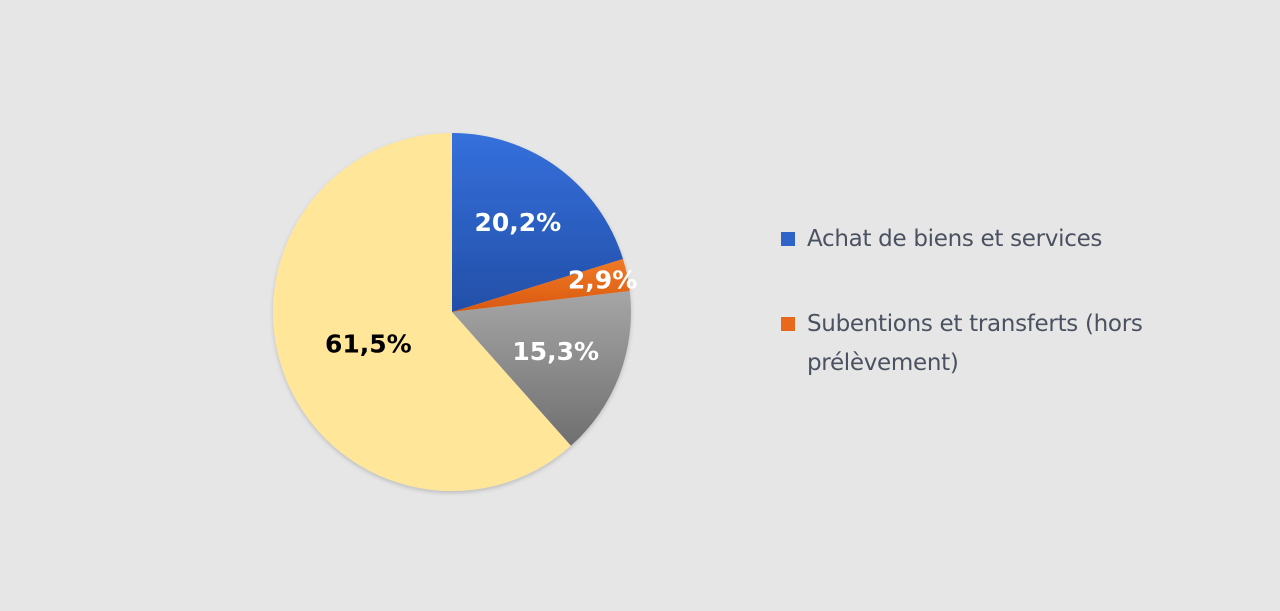 This screenshot has height=611, width=1280. I want to click on slice-value-label: 2,9%, so click(602, 280).